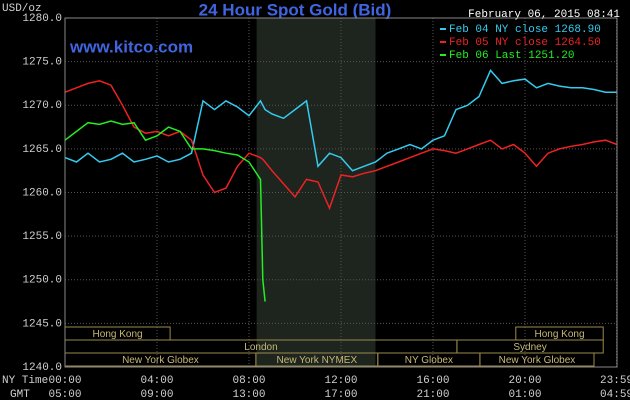 The image size is (630, 400). What do you see at coordinates (524, 381) in the screenshot?
I see `x-tick-label: 20:00` at bounding box center [524, 381].